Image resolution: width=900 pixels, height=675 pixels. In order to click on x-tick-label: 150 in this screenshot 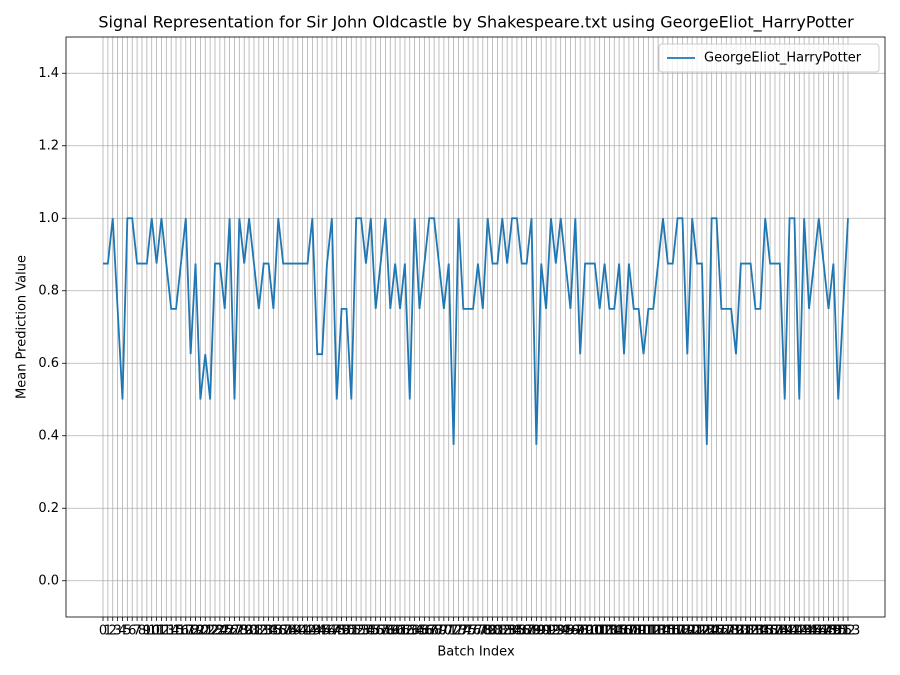, I will do `click(833, 631)`.